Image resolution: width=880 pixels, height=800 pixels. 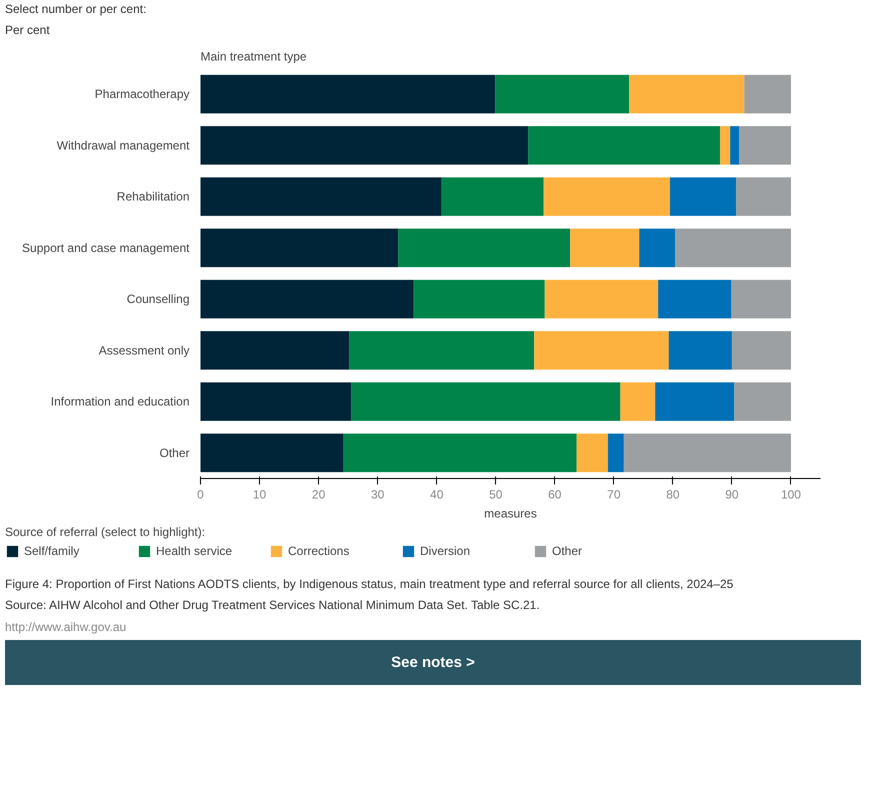 What do you see at coordinates (65, 627) in the screenshot?
I see `text: http://www.aihw.gov.au` at bounding box center [65, 627].